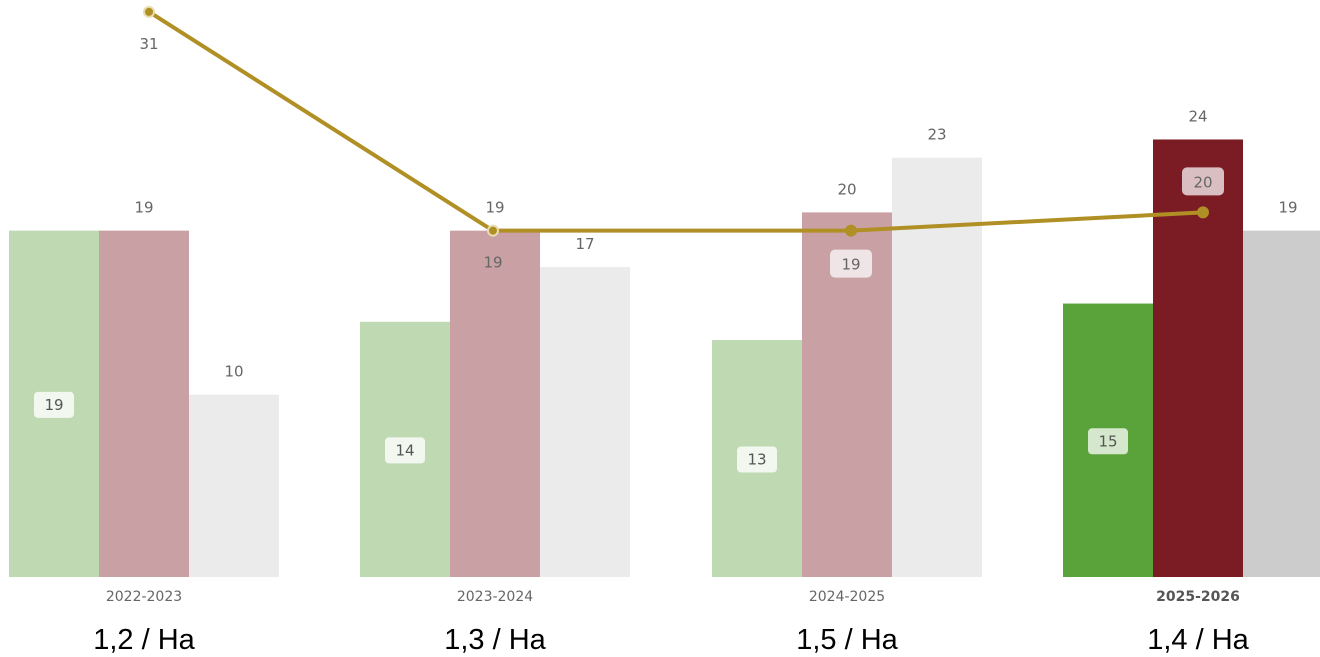 The height and width of the screenshot is (657, 1320). What do you see at coordinates (149, 11) in the screenshot?
I see `line-point-2022-2023` at bounding box center [149, 11].